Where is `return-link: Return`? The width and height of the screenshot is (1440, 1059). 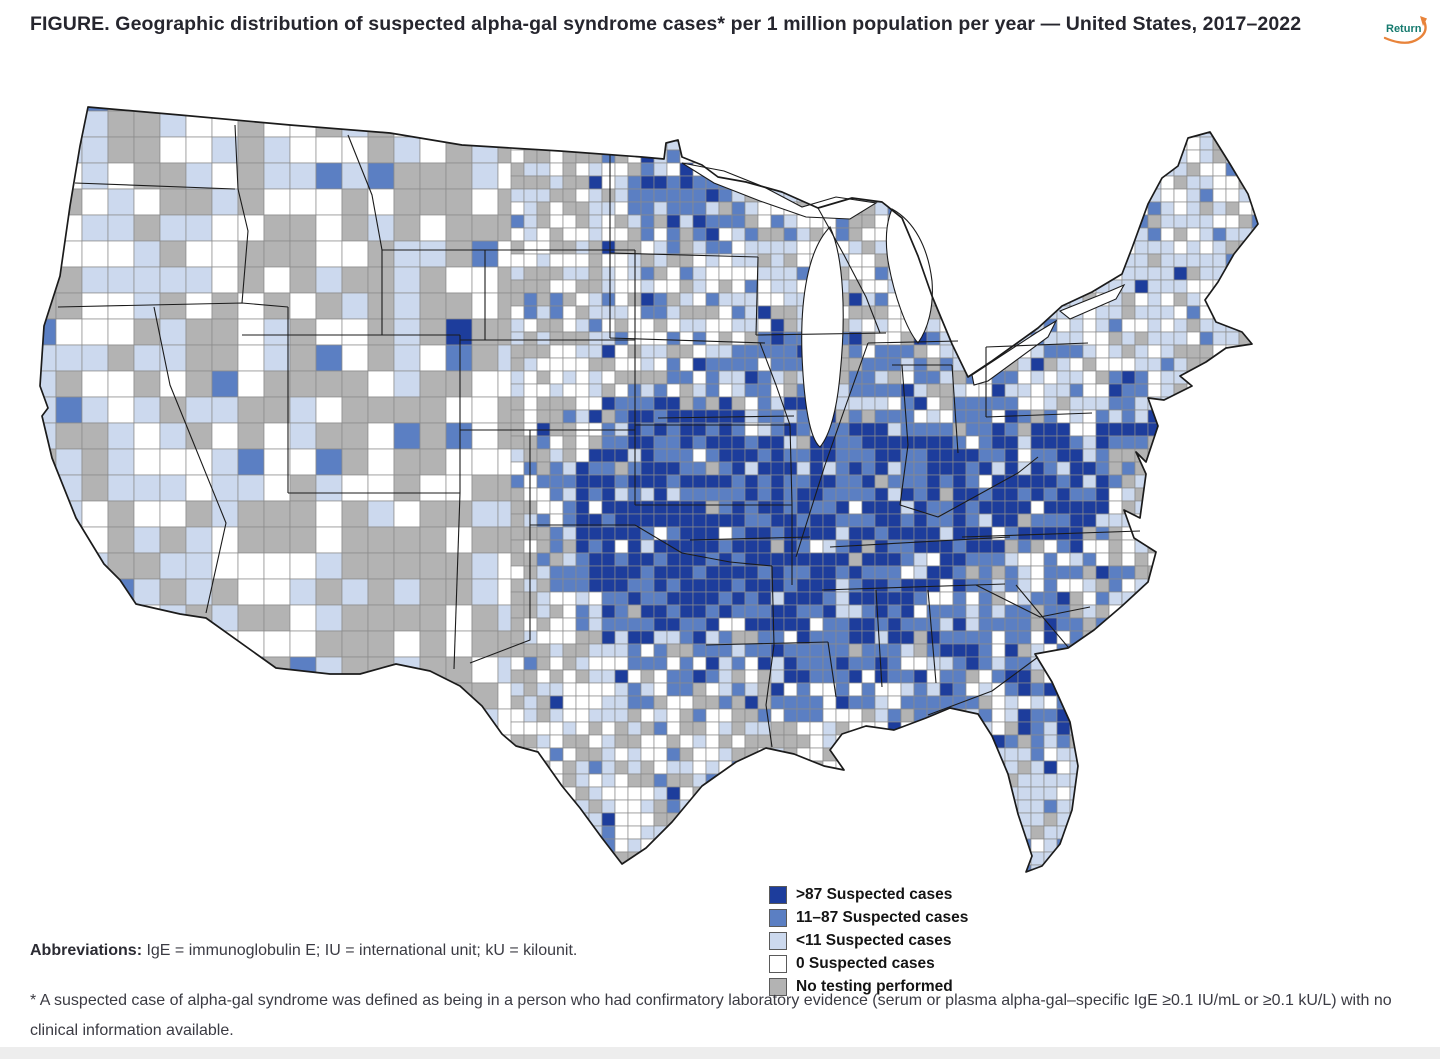
return-link: Return is located at coordinates (1406, 32).